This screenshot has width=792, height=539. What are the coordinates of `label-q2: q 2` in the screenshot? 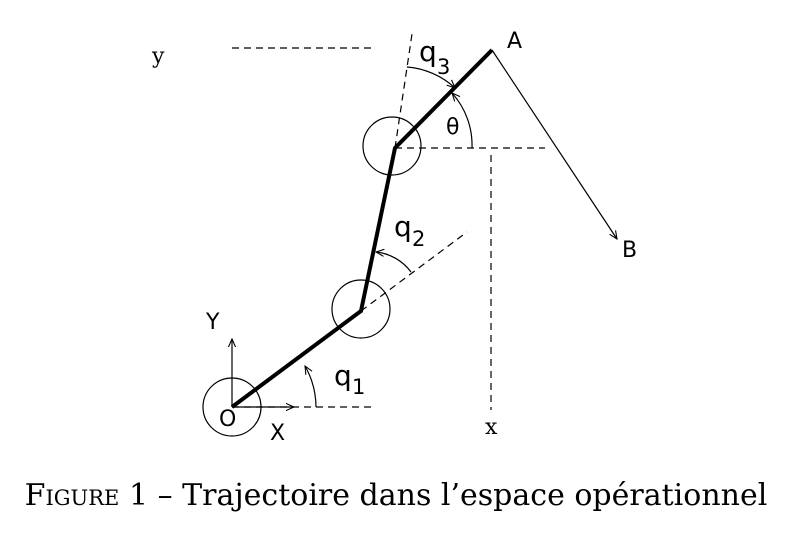 It's located at (409, 230).